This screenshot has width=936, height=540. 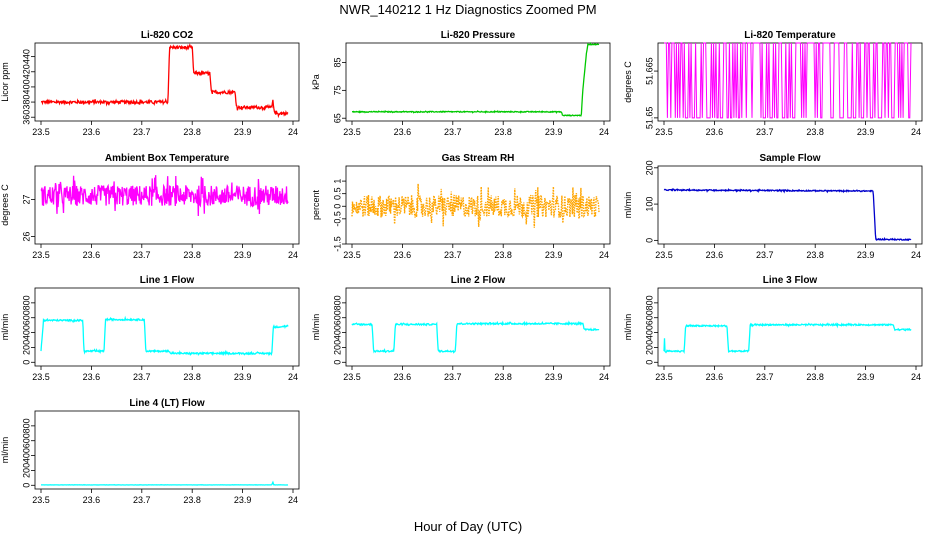 I want to click on y-tick-label: 51.665, so click(x=649, y=71).